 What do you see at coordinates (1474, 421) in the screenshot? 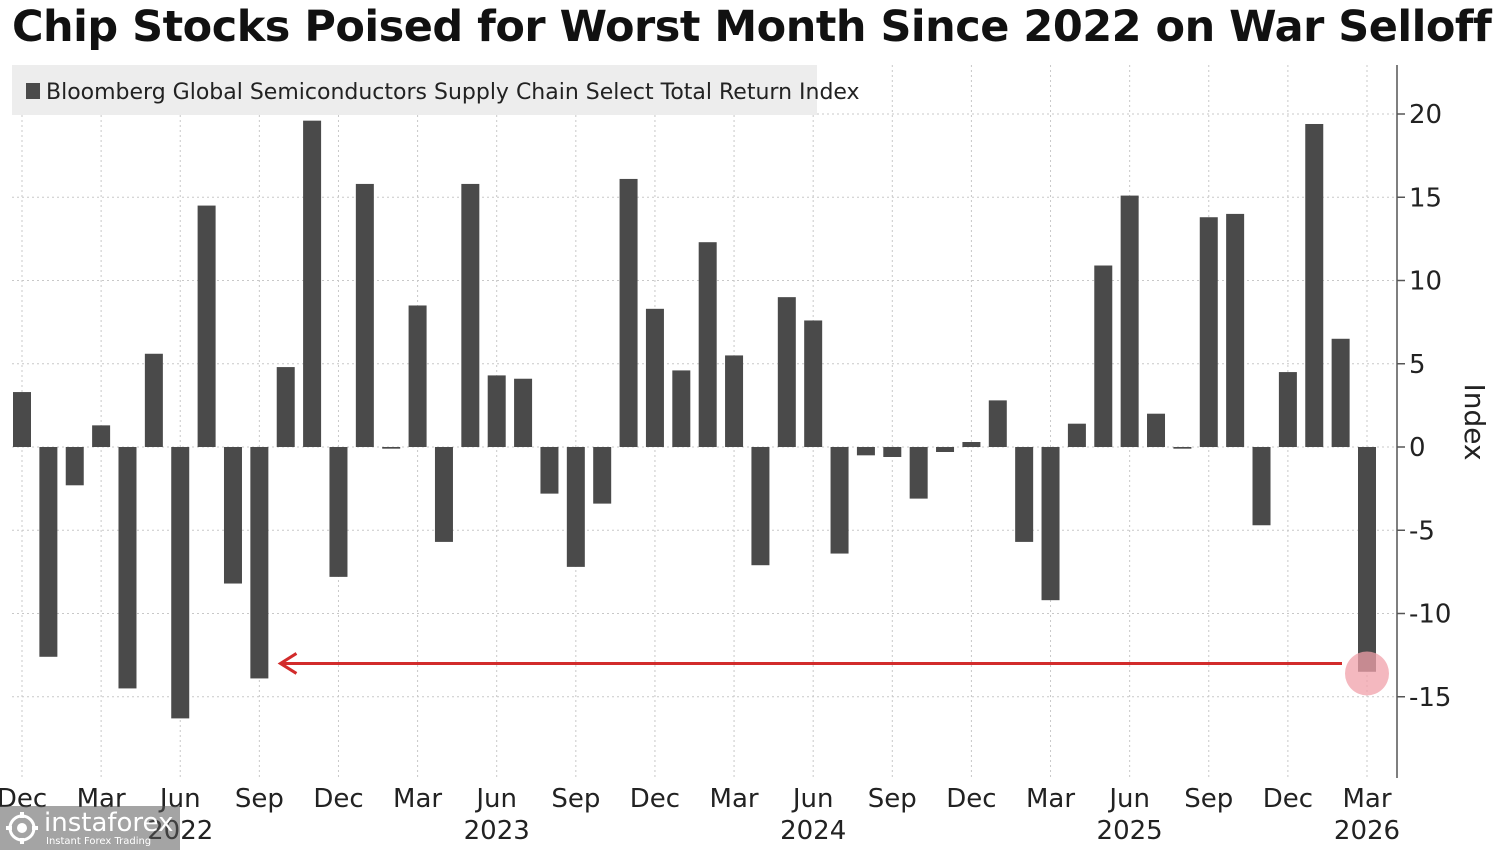
I see `y-axis-title: Index` at bounding box center [1474, 421].